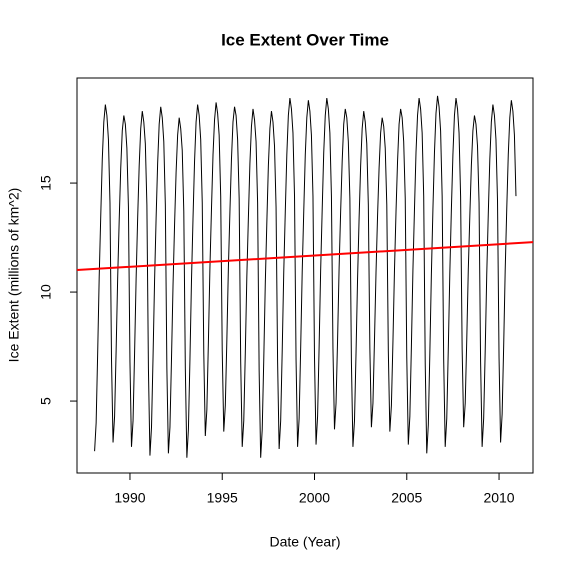  I want to click on y-tick-label: 10, so click(46, 292).